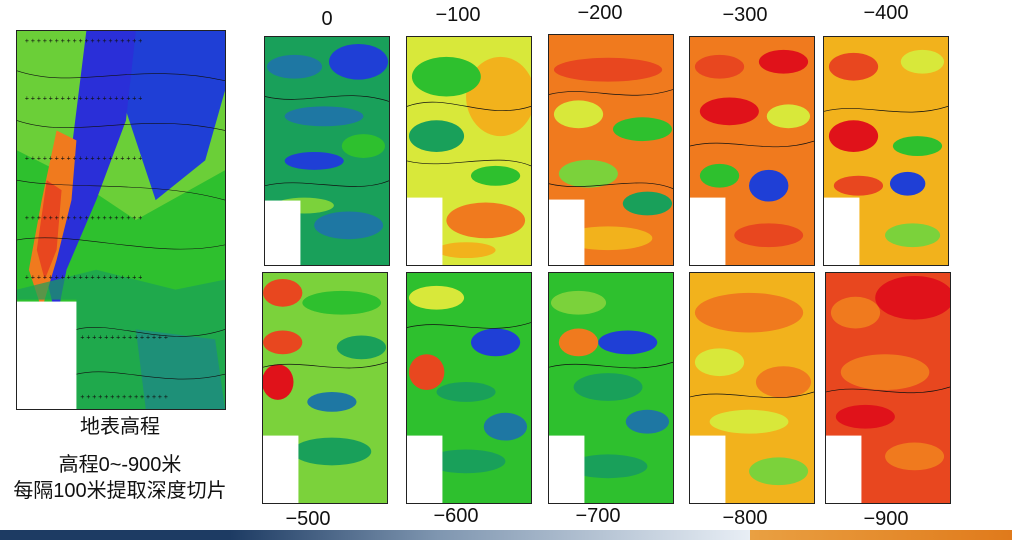  Describe the element at coordinates (490, 535) in the screenshot. I see `footer-bar-middle` at that location.